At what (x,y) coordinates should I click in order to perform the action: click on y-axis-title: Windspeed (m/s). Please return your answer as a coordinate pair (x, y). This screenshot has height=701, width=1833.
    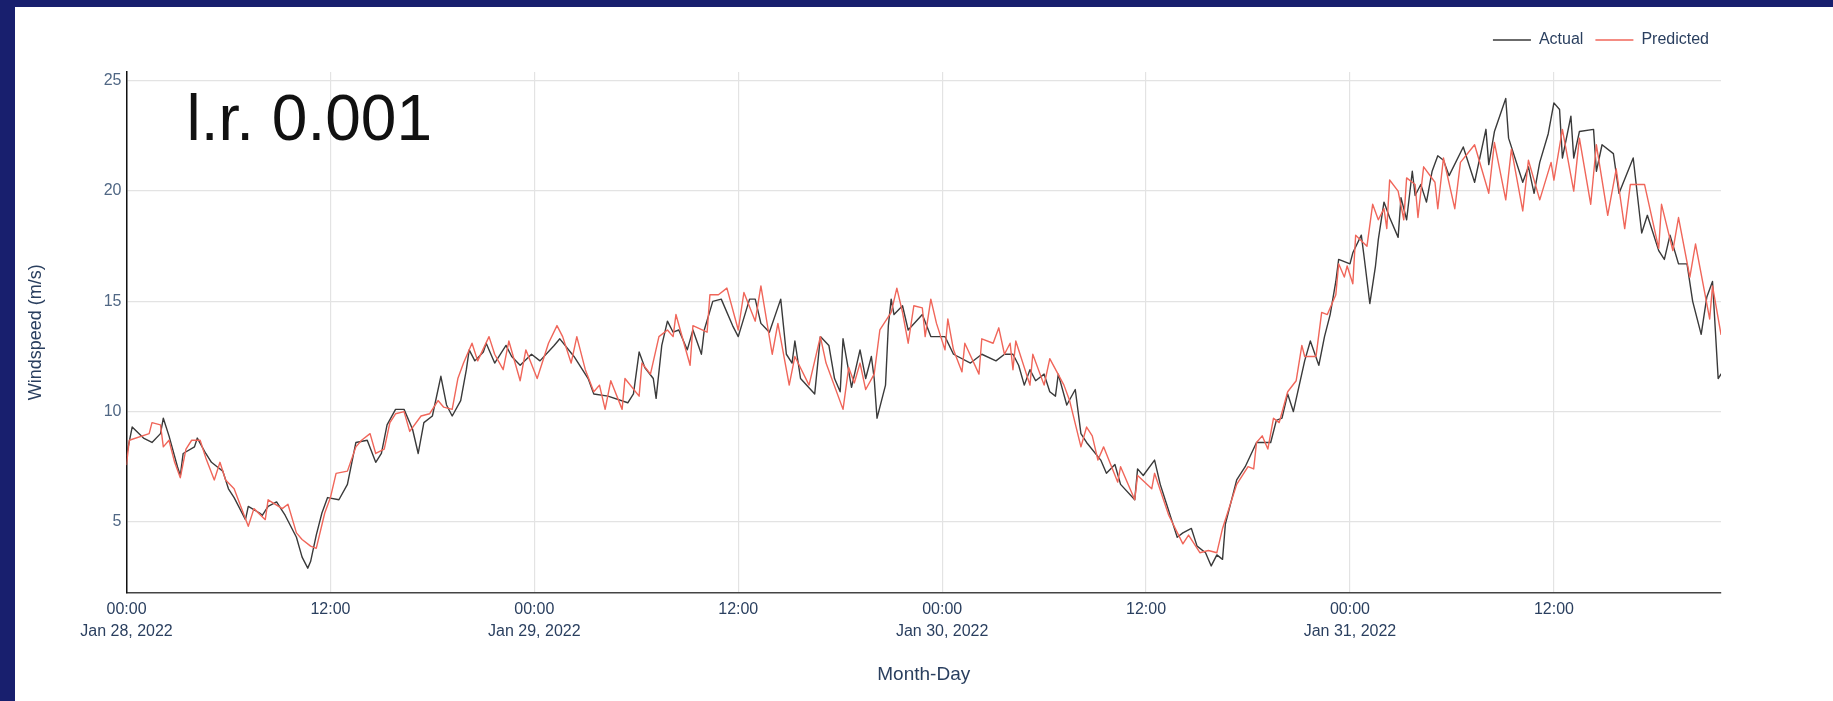
    Looking at the image, I should click on (34, 332).